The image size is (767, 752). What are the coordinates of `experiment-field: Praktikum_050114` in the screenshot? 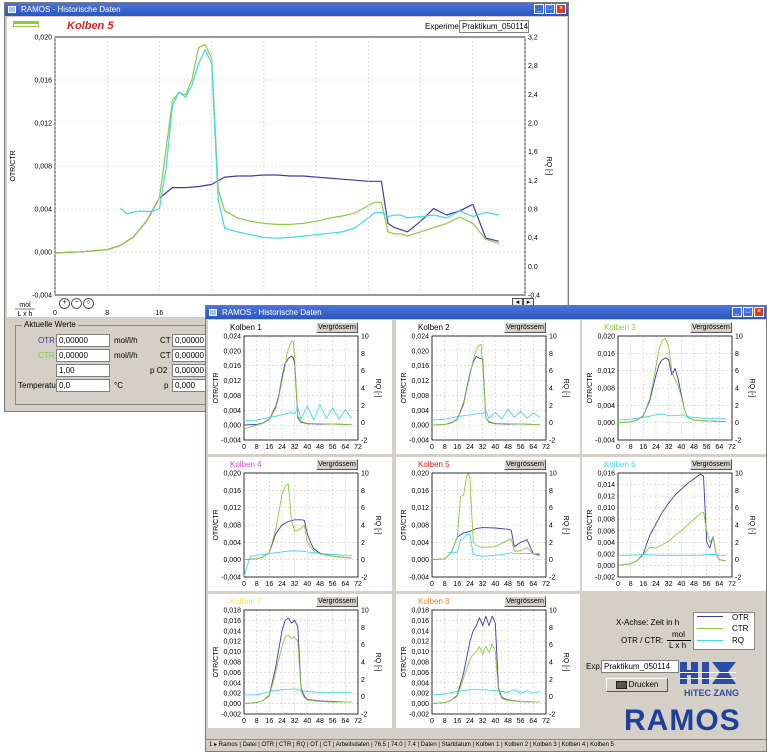 It's located at (494, 26).